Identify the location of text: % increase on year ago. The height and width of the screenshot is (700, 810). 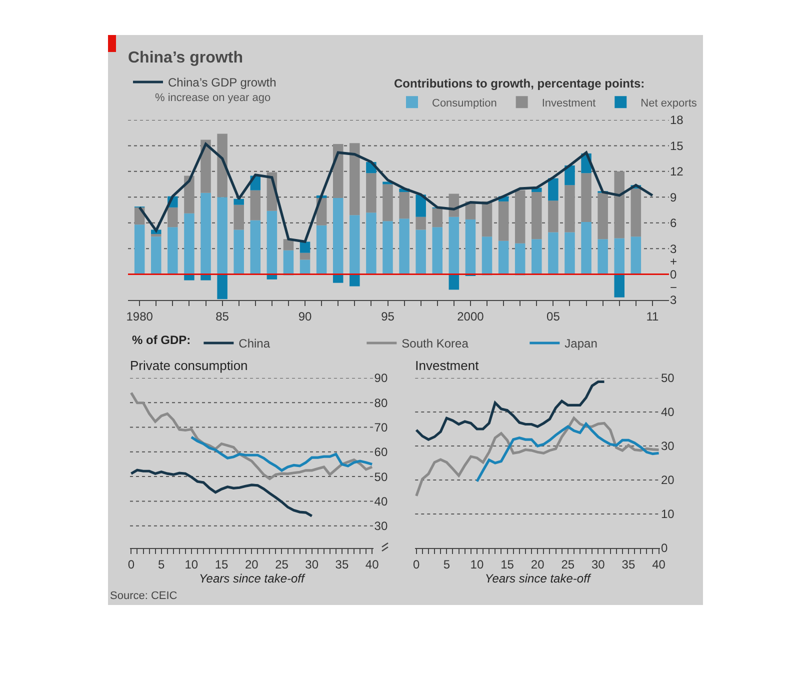
(213, 98).